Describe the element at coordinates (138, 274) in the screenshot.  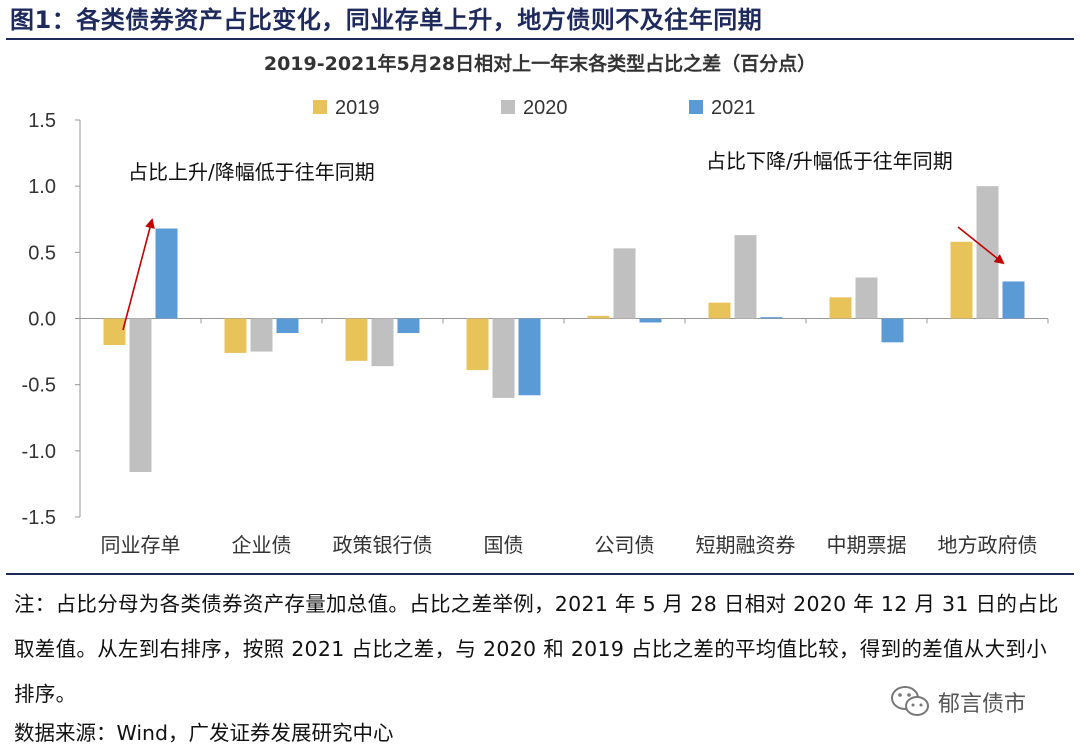
I see `annotation-arrow-left` at that location.